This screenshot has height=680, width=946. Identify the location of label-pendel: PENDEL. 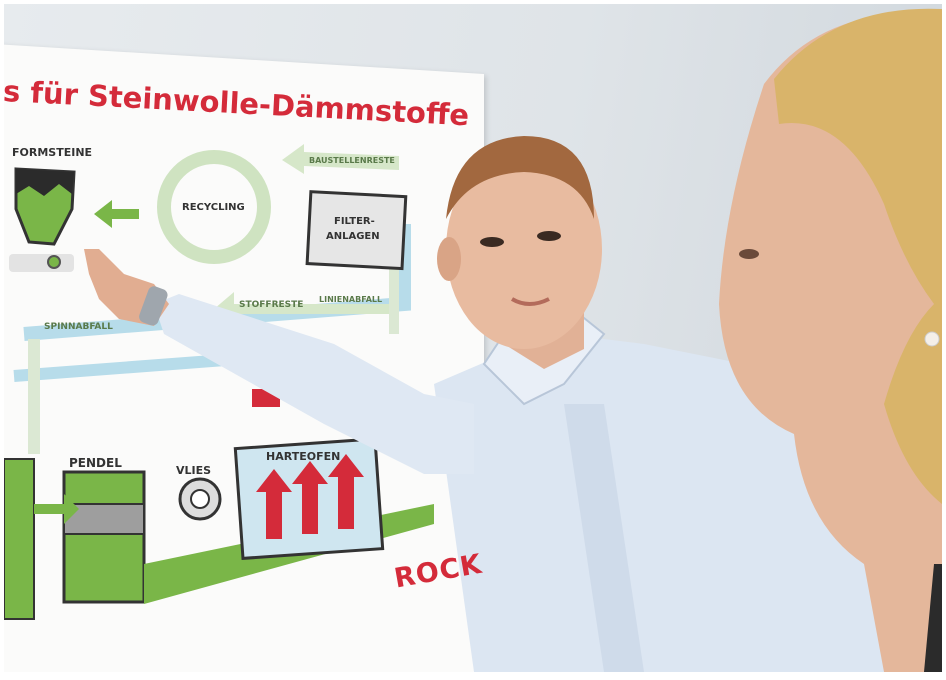
(95, 463).